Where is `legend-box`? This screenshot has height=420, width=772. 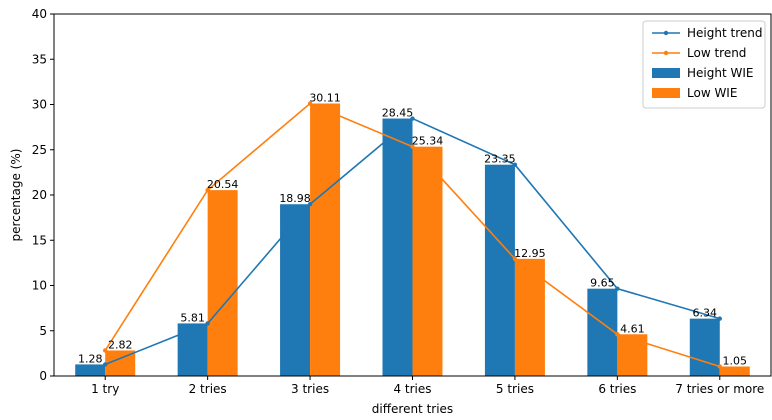 legend-box is located at coordinates (704, 64).